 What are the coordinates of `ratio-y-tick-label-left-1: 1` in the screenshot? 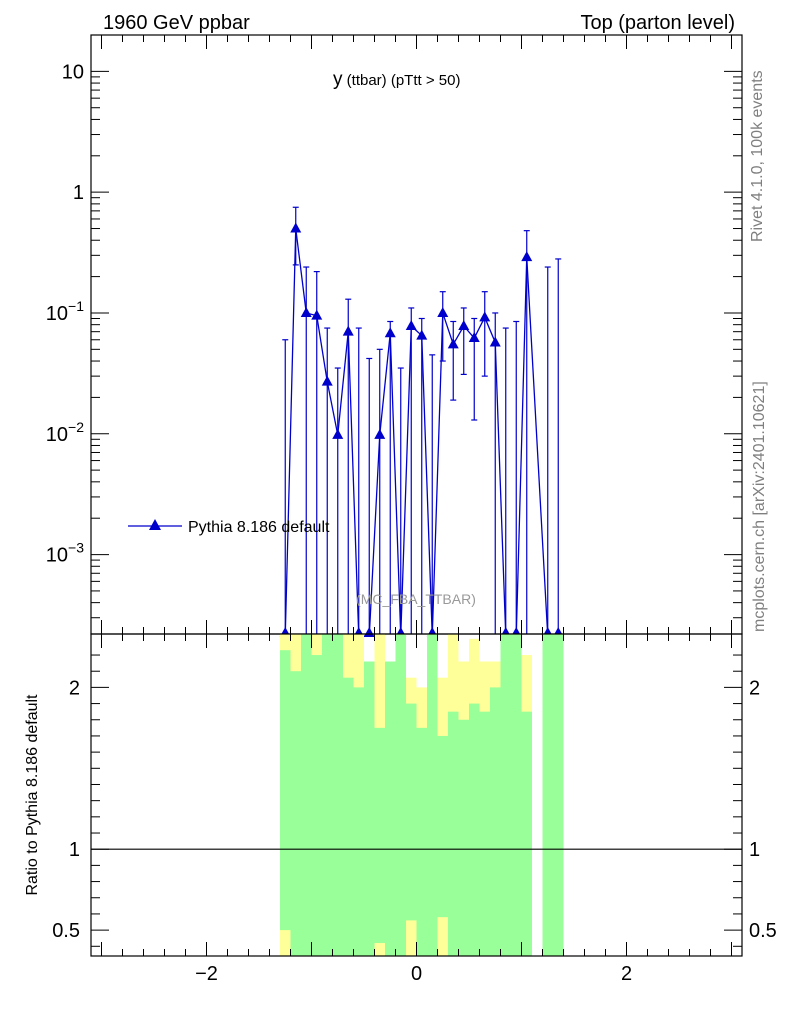 It's located at (74, 850).